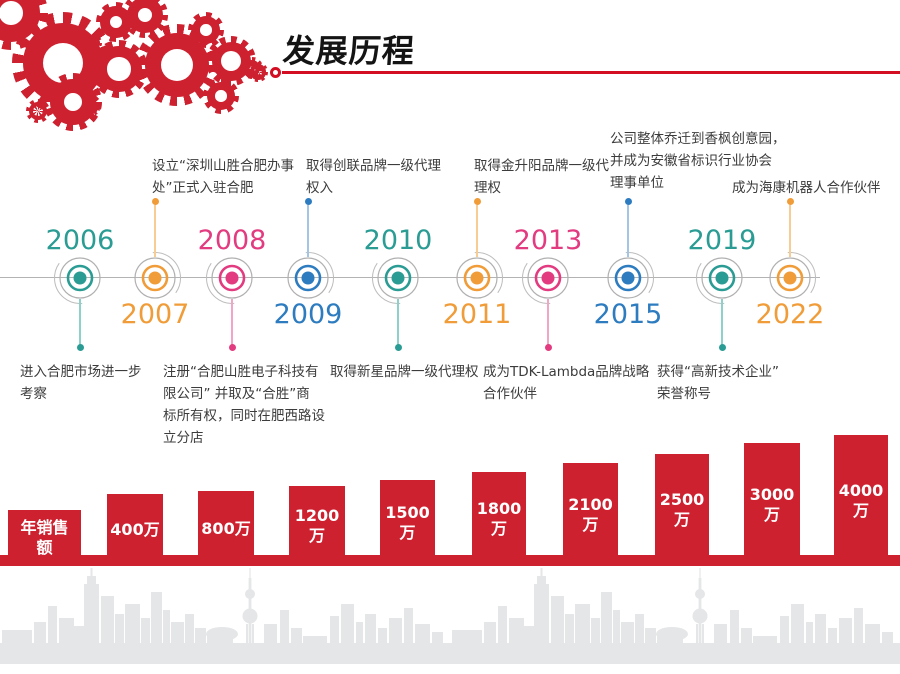 The image size is (900, 674). I want to click on chart-bar: 2100万, so click(590, 514).